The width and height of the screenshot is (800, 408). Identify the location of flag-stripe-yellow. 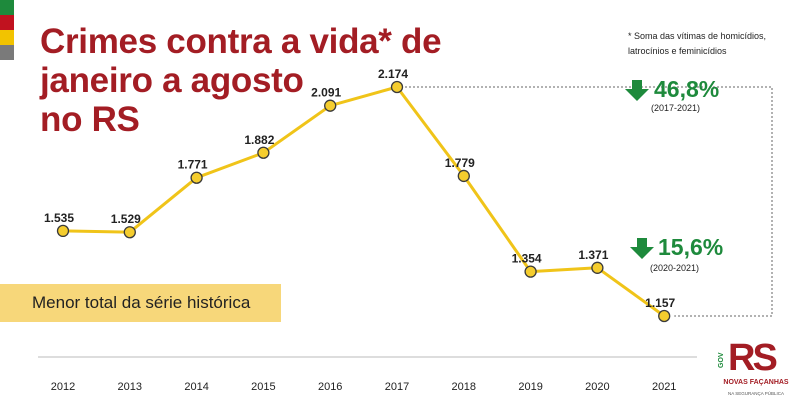
(7, 37).